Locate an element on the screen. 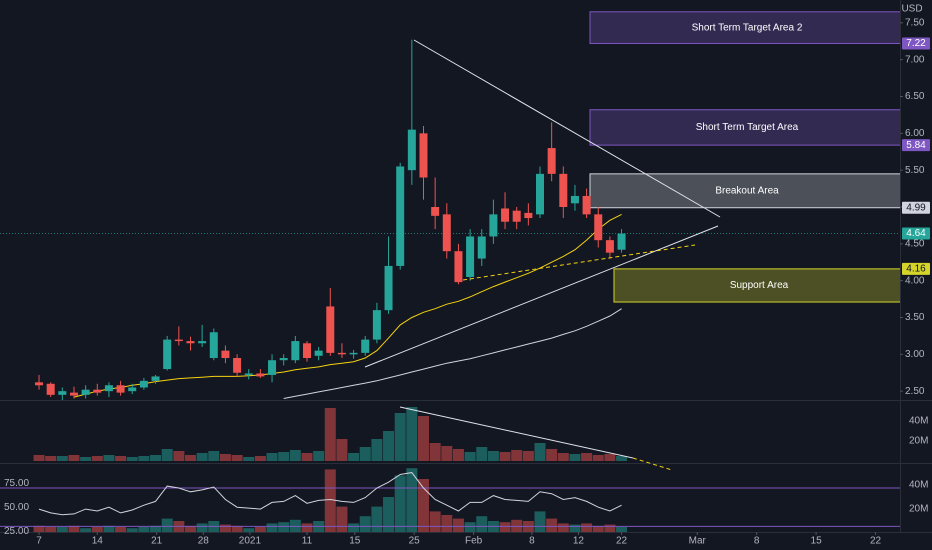  x-tick-label: Feb is located at coordinates (474, 541).